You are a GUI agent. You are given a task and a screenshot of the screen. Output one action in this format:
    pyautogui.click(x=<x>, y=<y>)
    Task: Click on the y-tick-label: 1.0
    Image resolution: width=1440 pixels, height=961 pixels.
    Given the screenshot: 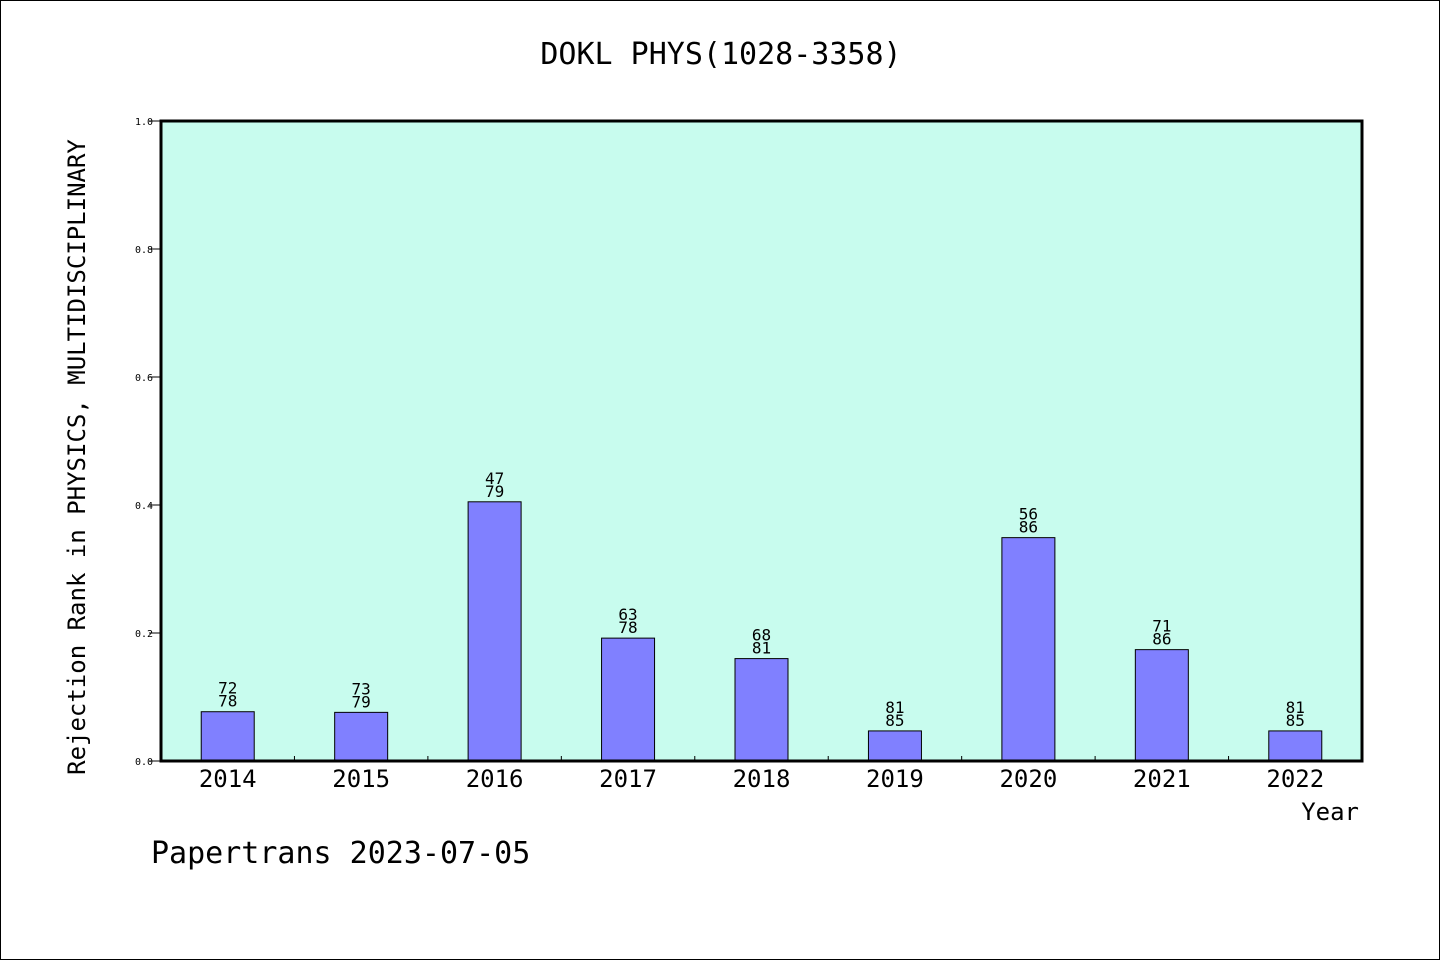 What is the action you would take?
    pyautogui.click(x=144, y=122)
    